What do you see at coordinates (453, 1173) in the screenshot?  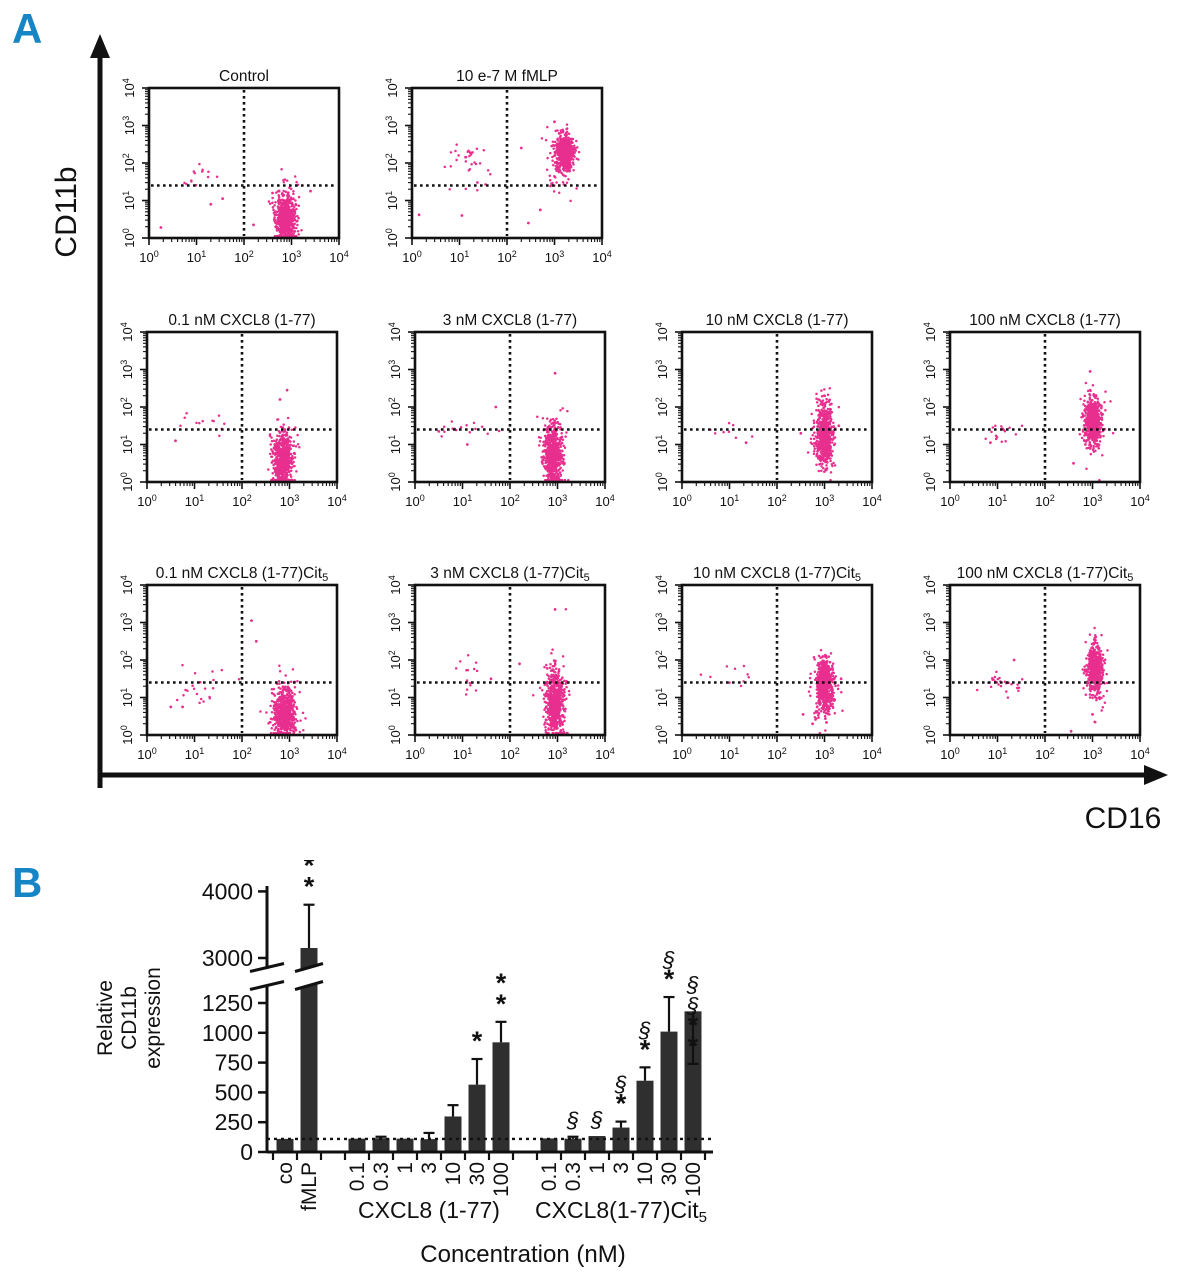 I see `x-tick-label-10: 10` at bounding box center [453, 1173].